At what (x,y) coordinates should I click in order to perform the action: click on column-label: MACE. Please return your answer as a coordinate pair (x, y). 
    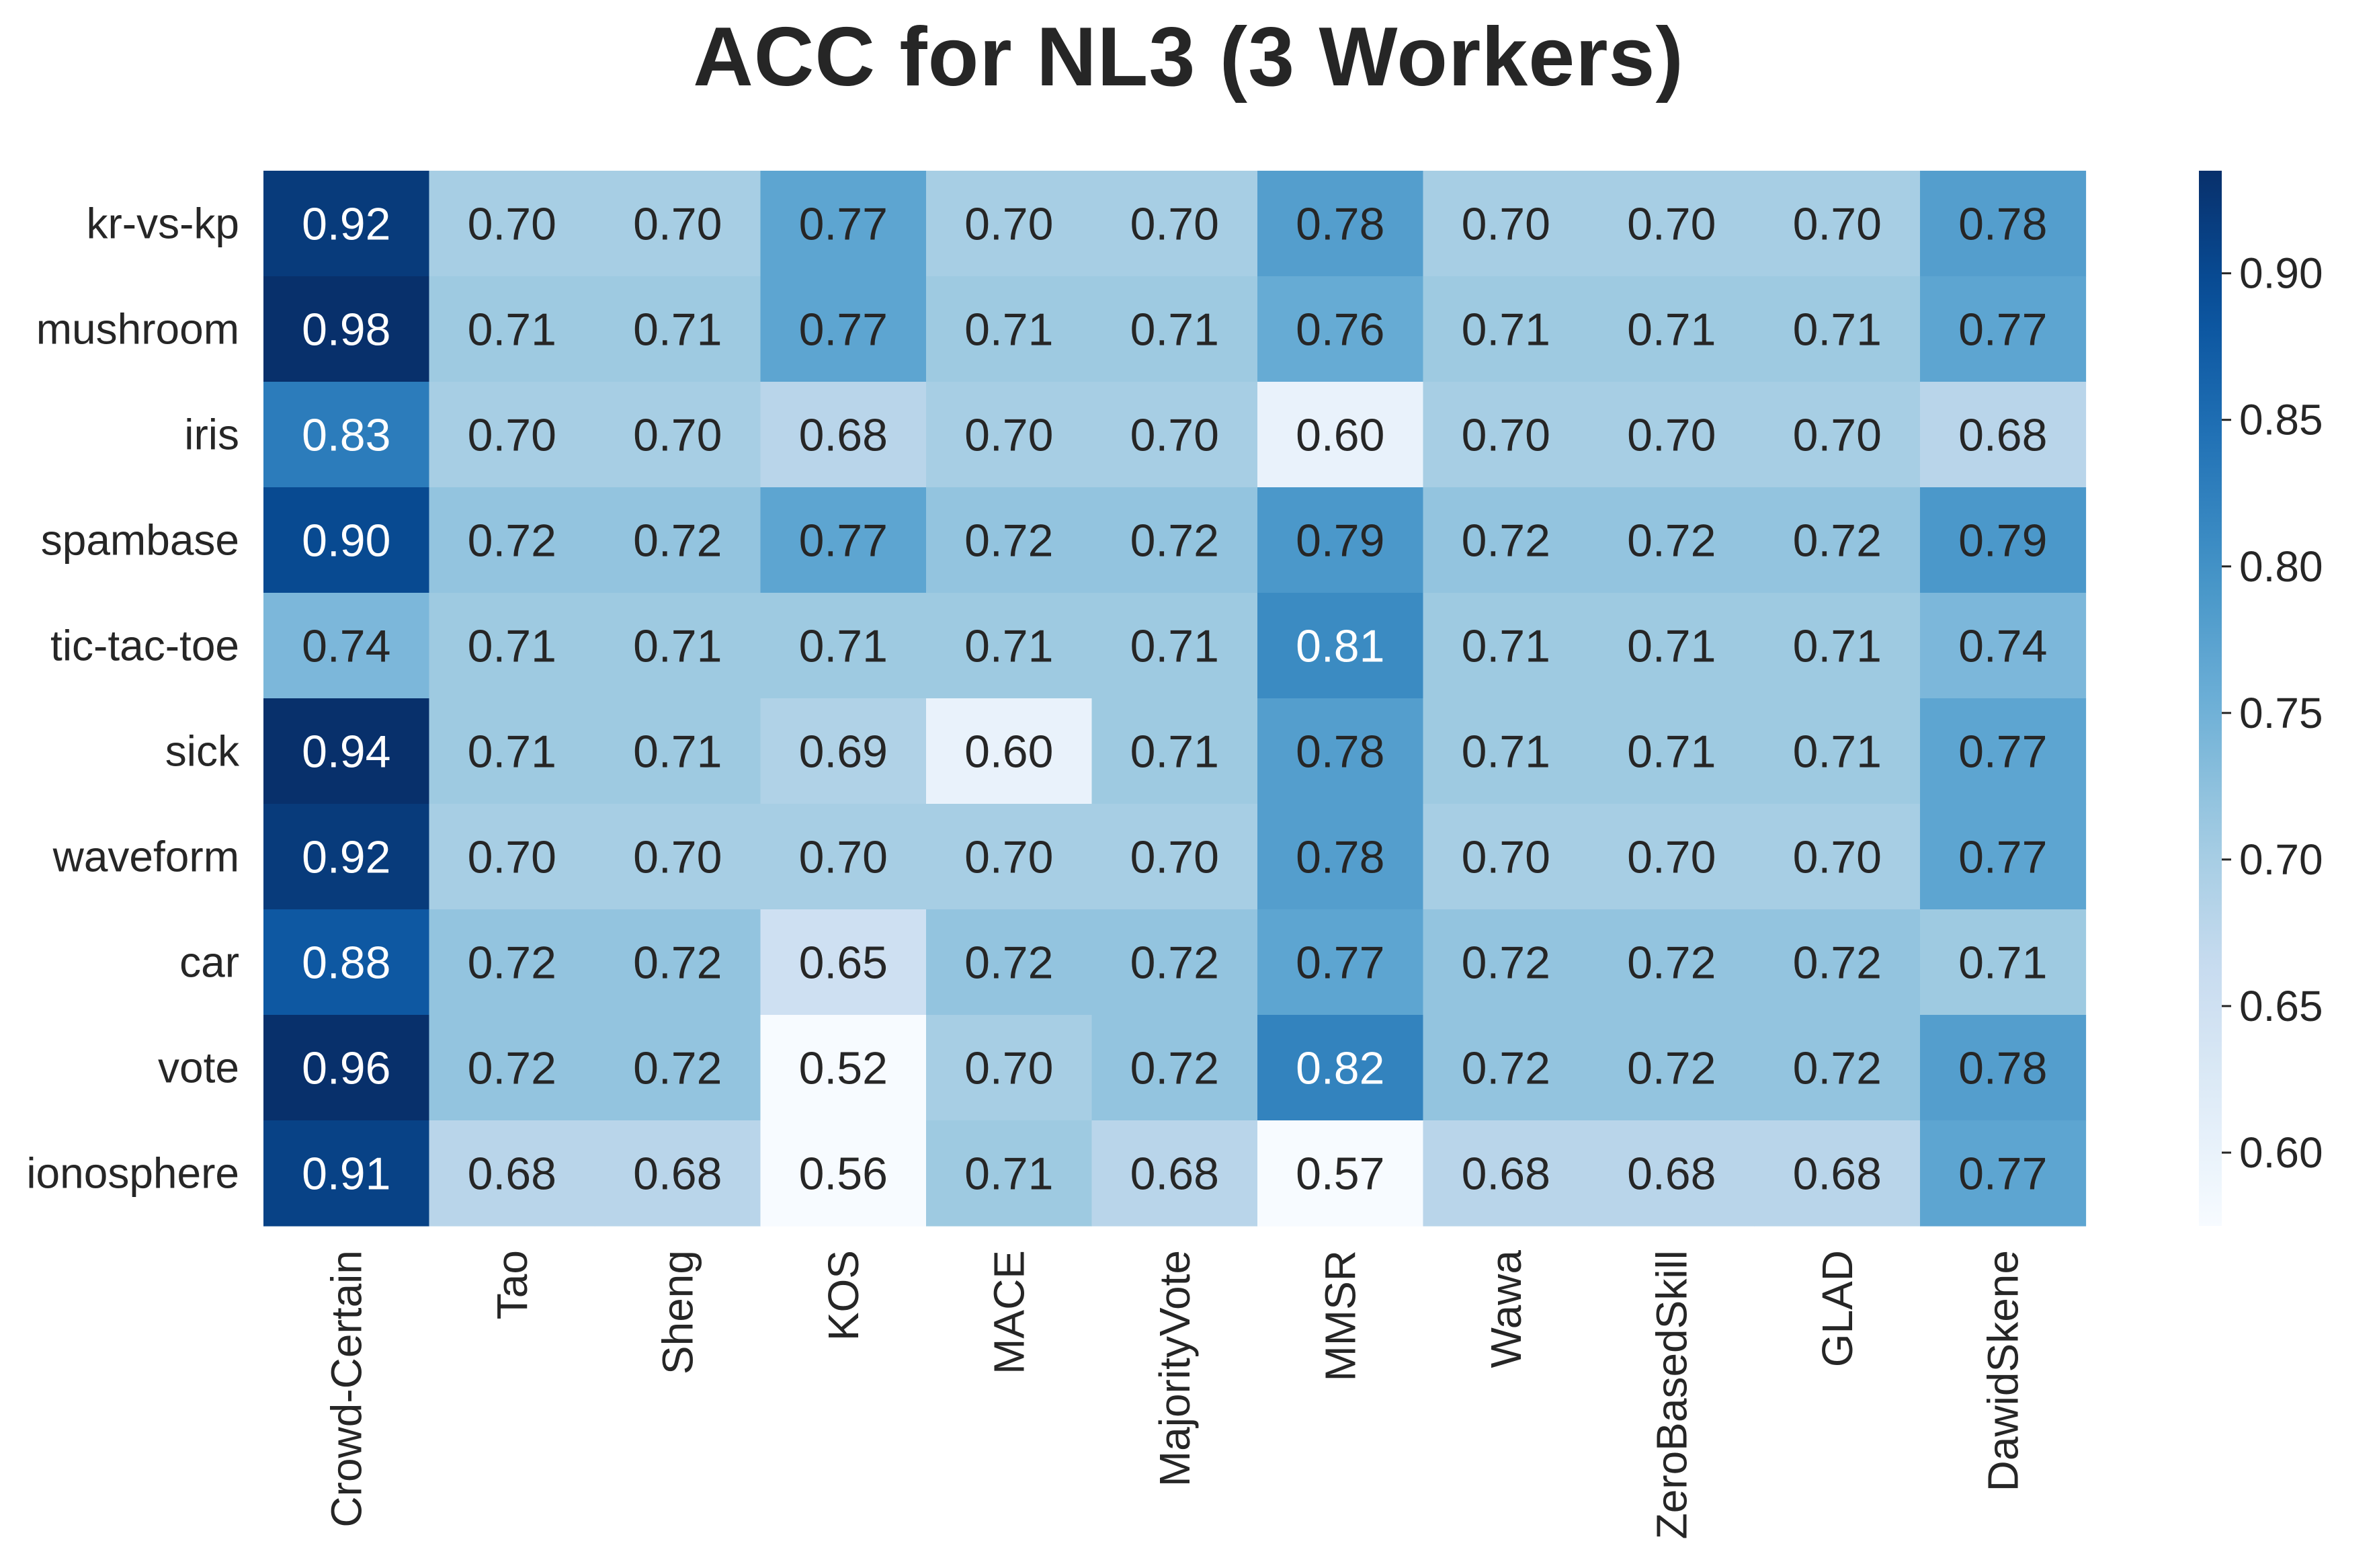
    Looking at the image, I should click on (1009, 1312).